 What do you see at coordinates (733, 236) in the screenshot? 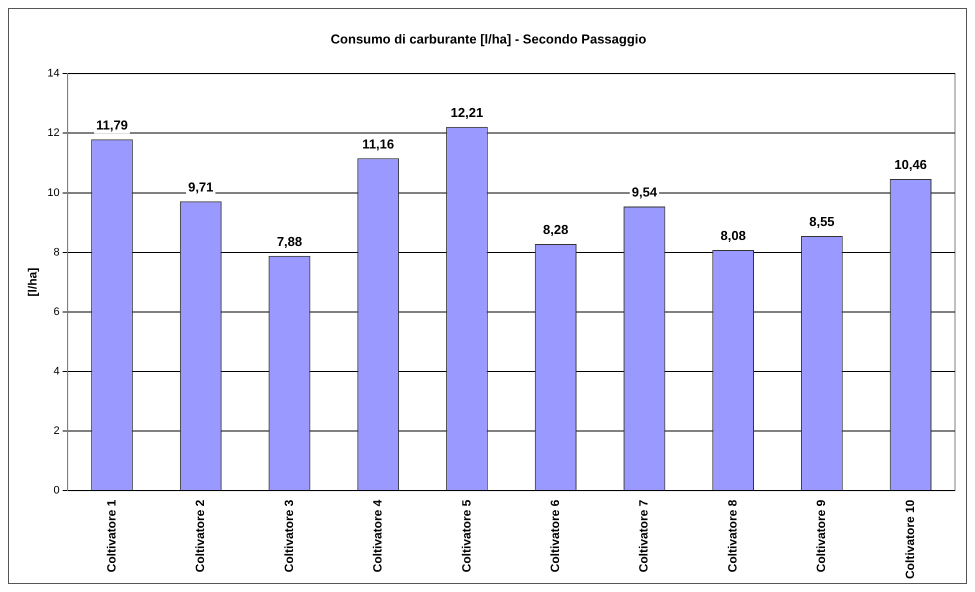
I see `data-label: 8,08` at bounding box center [733, 236].